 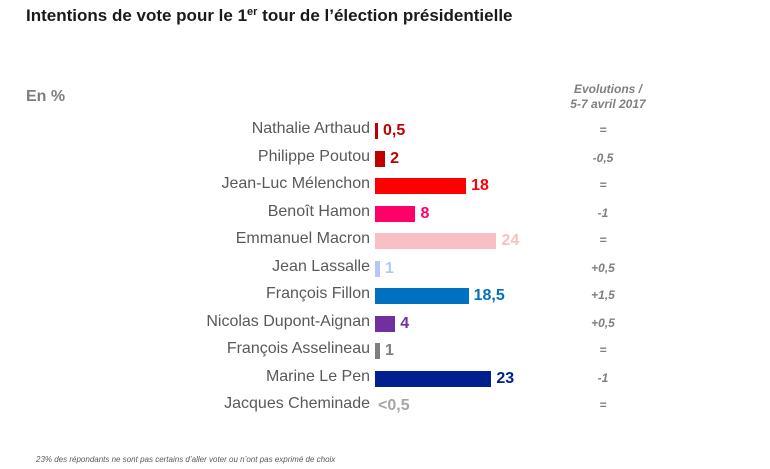 I want to click on chart-row: Jean-Luc Mélenchon 18 =, so click(x=385, y=185).